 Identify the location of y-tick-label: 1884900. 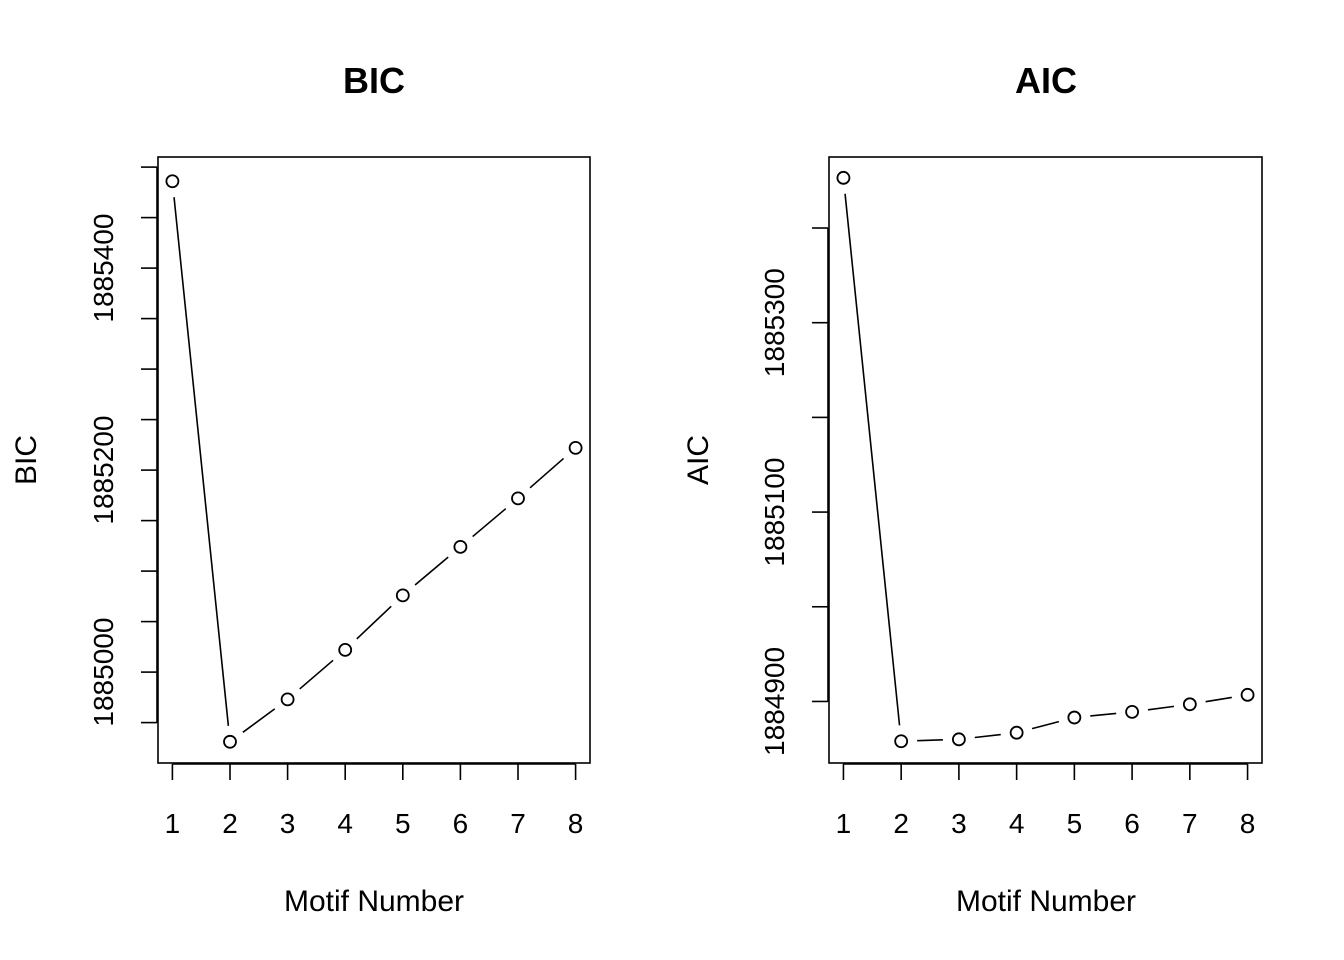
(774, 701).